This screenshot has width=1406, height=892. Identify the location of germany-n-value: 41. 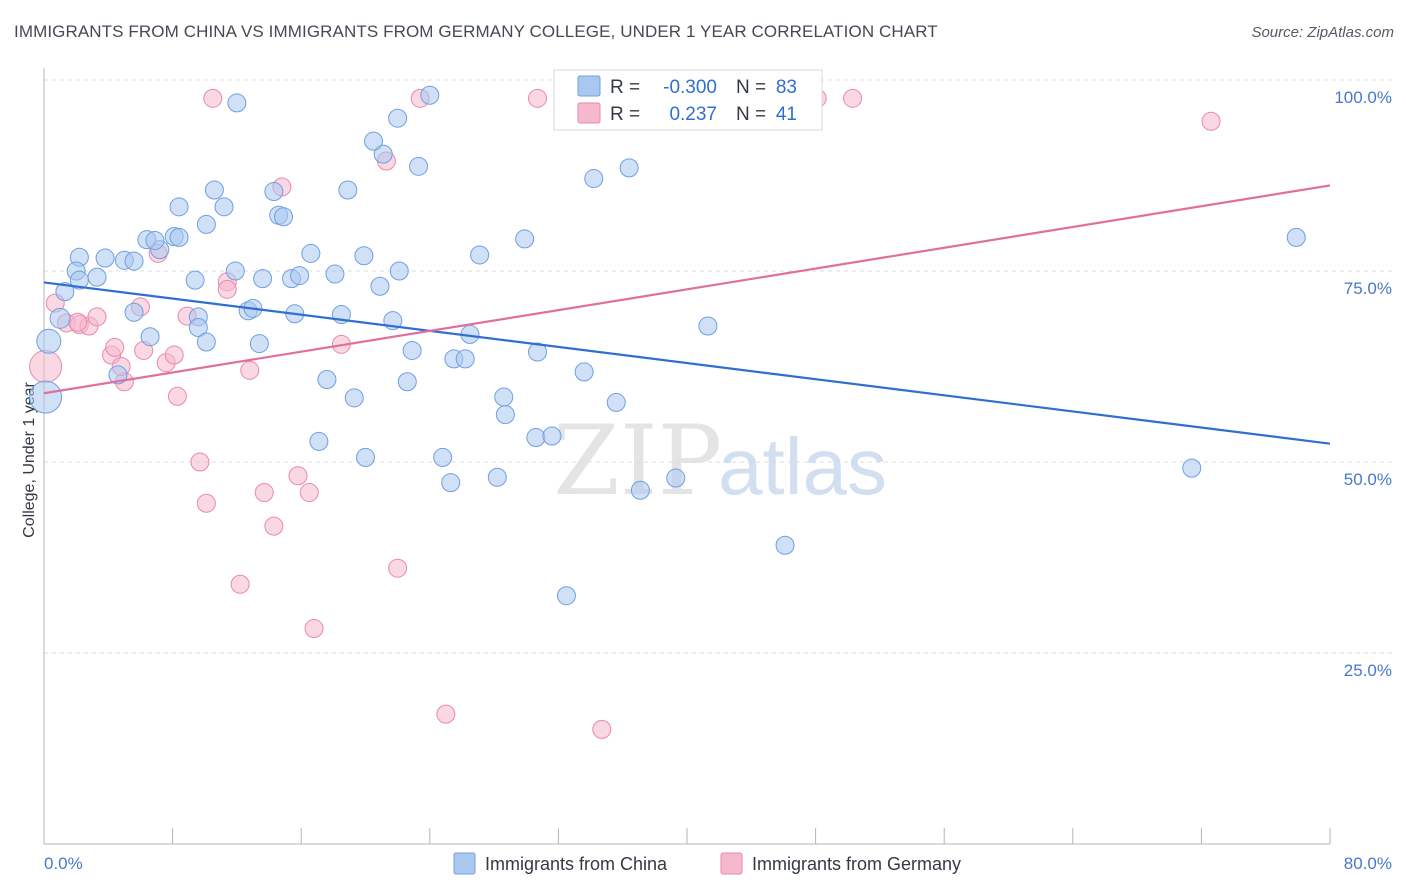
(786, 114).